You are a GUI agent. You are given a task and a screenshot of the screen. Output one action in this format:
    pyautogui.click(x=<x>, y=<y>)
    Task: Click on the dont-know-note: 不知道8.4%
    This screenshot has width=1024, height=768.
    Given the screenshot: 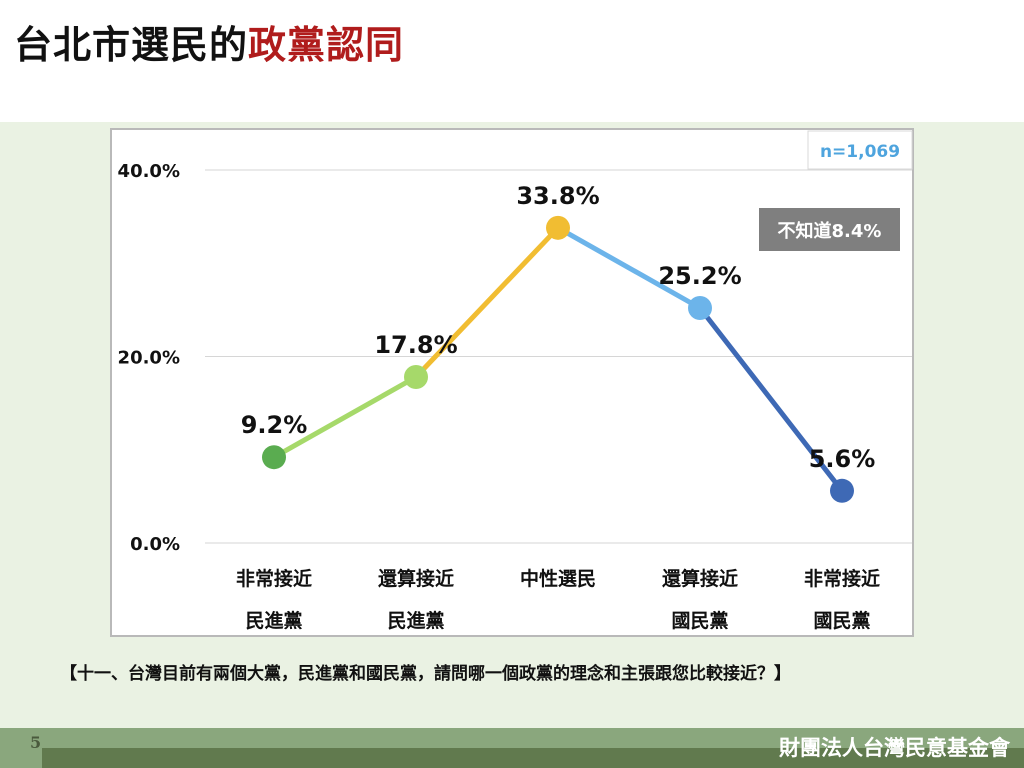 What is the action you would take?
    pyautogui.click(x=830, y=231)
    